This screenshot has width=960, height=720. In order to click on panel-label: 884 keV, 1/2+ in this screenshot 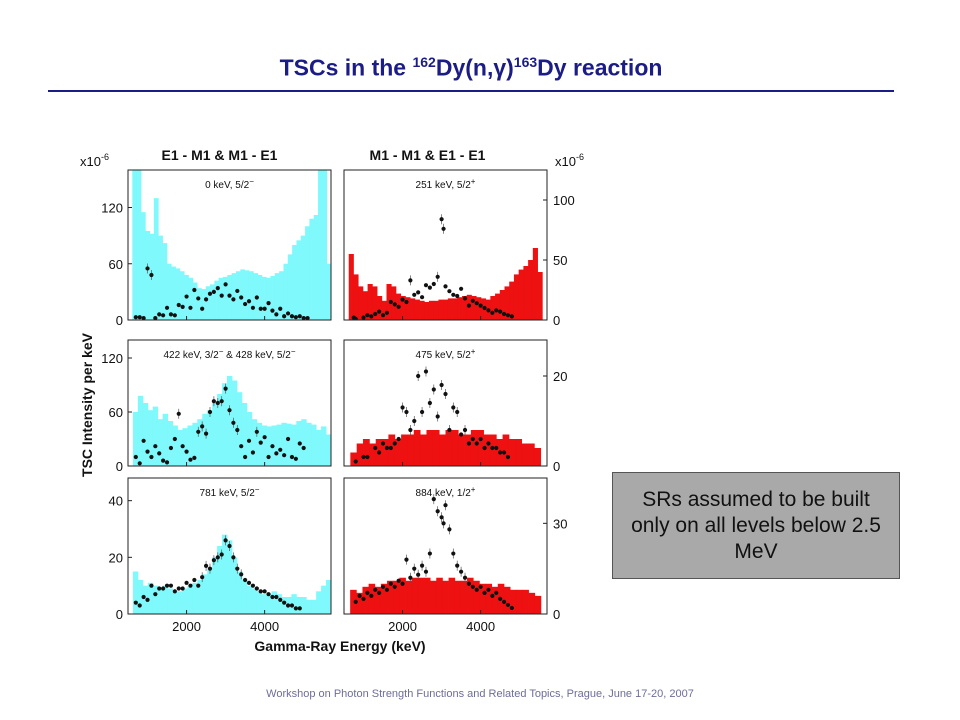, I will do `click(446, 492)`.